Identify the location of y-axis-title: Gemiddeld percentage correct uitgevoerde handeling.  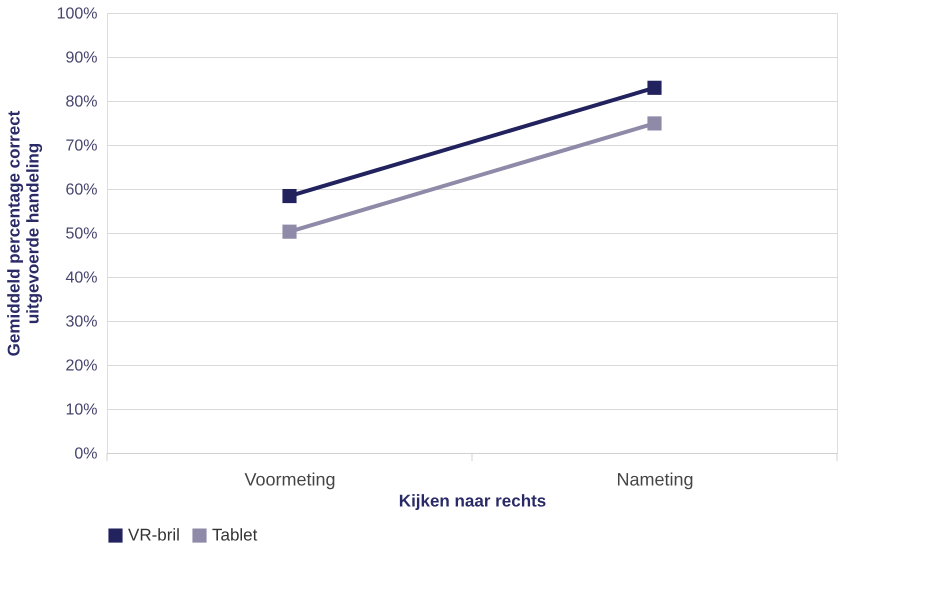
(23, 233).